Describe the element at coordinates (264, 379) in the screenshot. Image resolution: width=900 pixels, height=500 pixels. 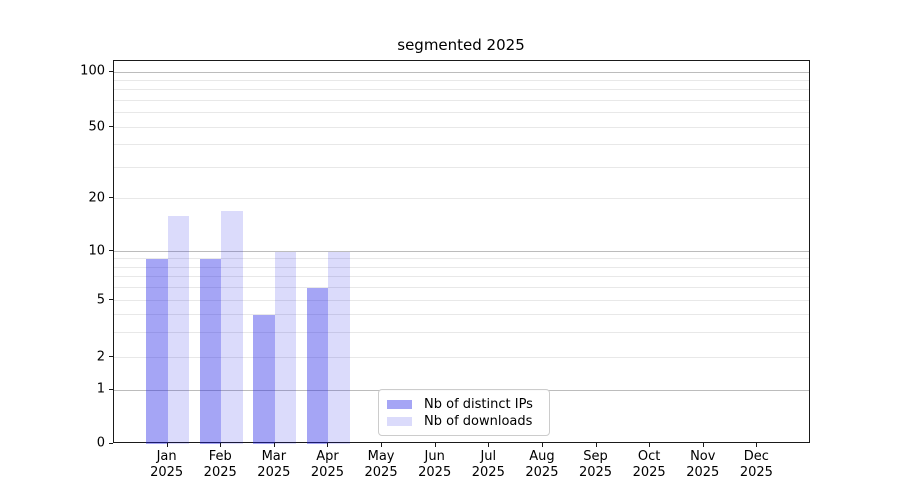
I see `bar-mar-distinct-ips` at that location.